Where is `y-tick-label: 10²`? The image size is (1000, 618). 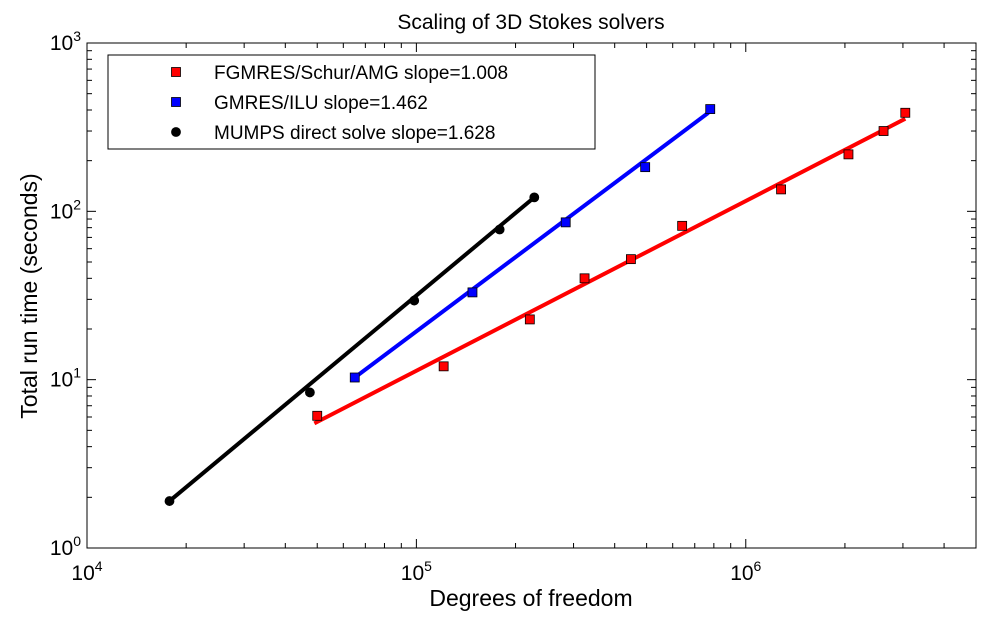
y-tick-label: 10² is located at coordinates (65, 209).